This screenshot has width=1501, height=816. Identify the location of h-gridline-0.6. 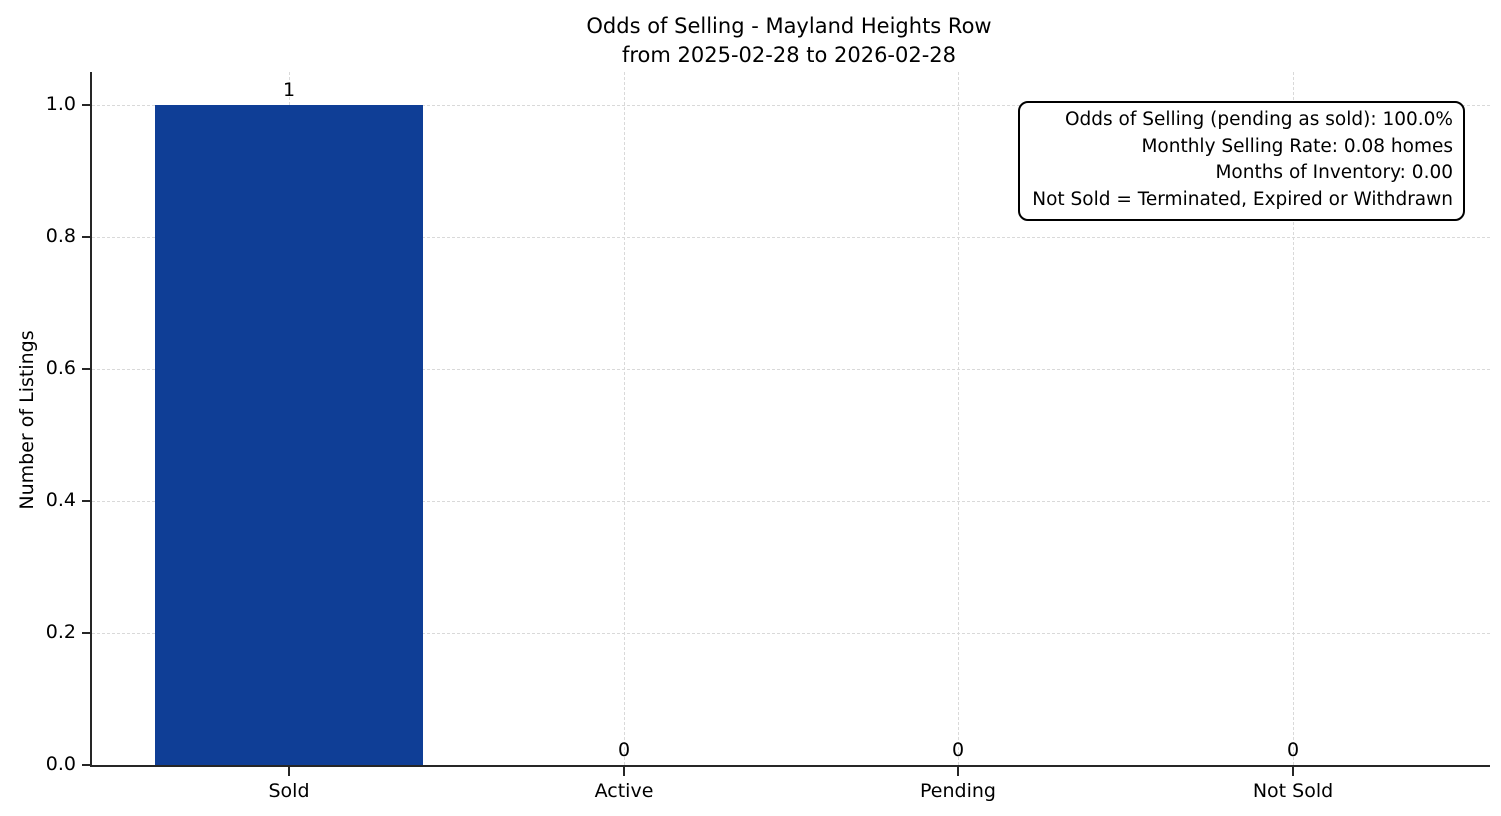
(791, 369).